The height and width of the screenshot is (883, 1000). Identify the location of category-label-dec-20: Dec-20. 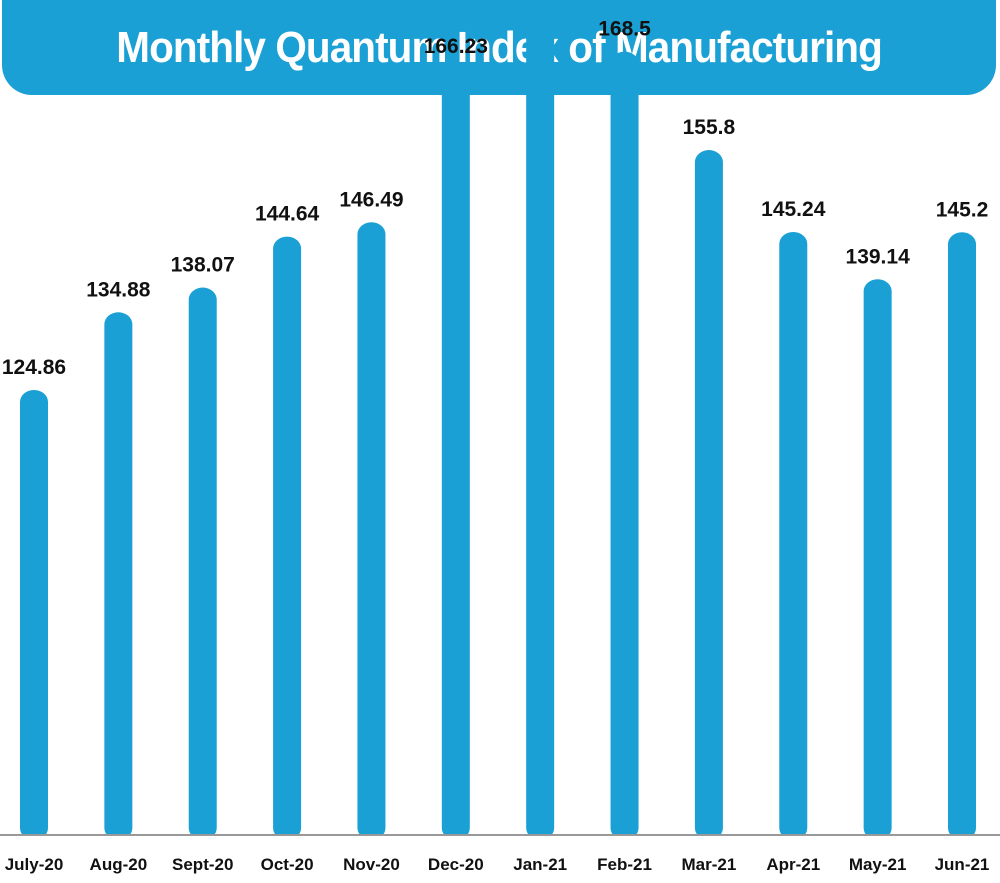
(456, 864).